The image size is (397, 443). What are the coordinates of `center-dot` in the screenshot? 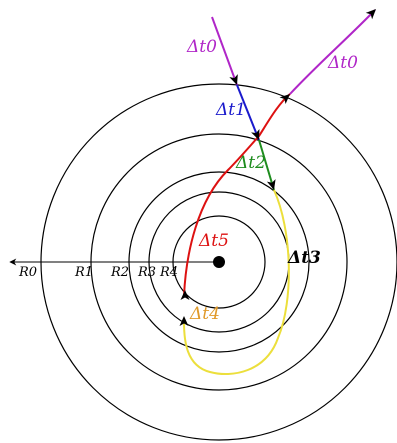 It's located at (219, 262).